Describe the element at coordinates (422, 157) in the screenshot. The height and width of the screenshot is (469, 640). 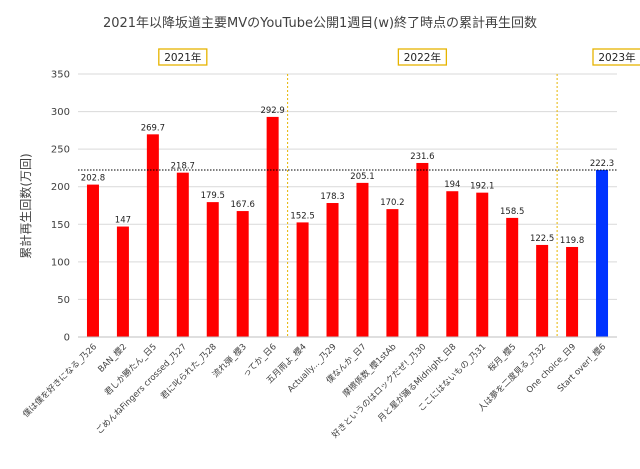
I see `data-label: 231.6` at that location.